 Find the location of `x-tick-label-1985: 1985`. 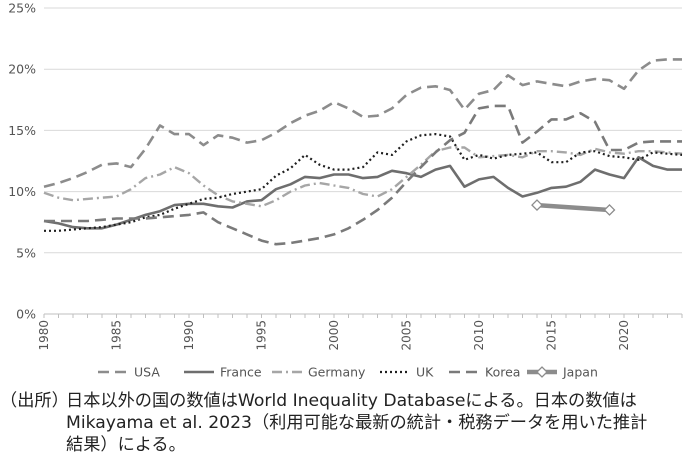

x-tick-label-1985: 1985 is located at coordinates (117, 335).